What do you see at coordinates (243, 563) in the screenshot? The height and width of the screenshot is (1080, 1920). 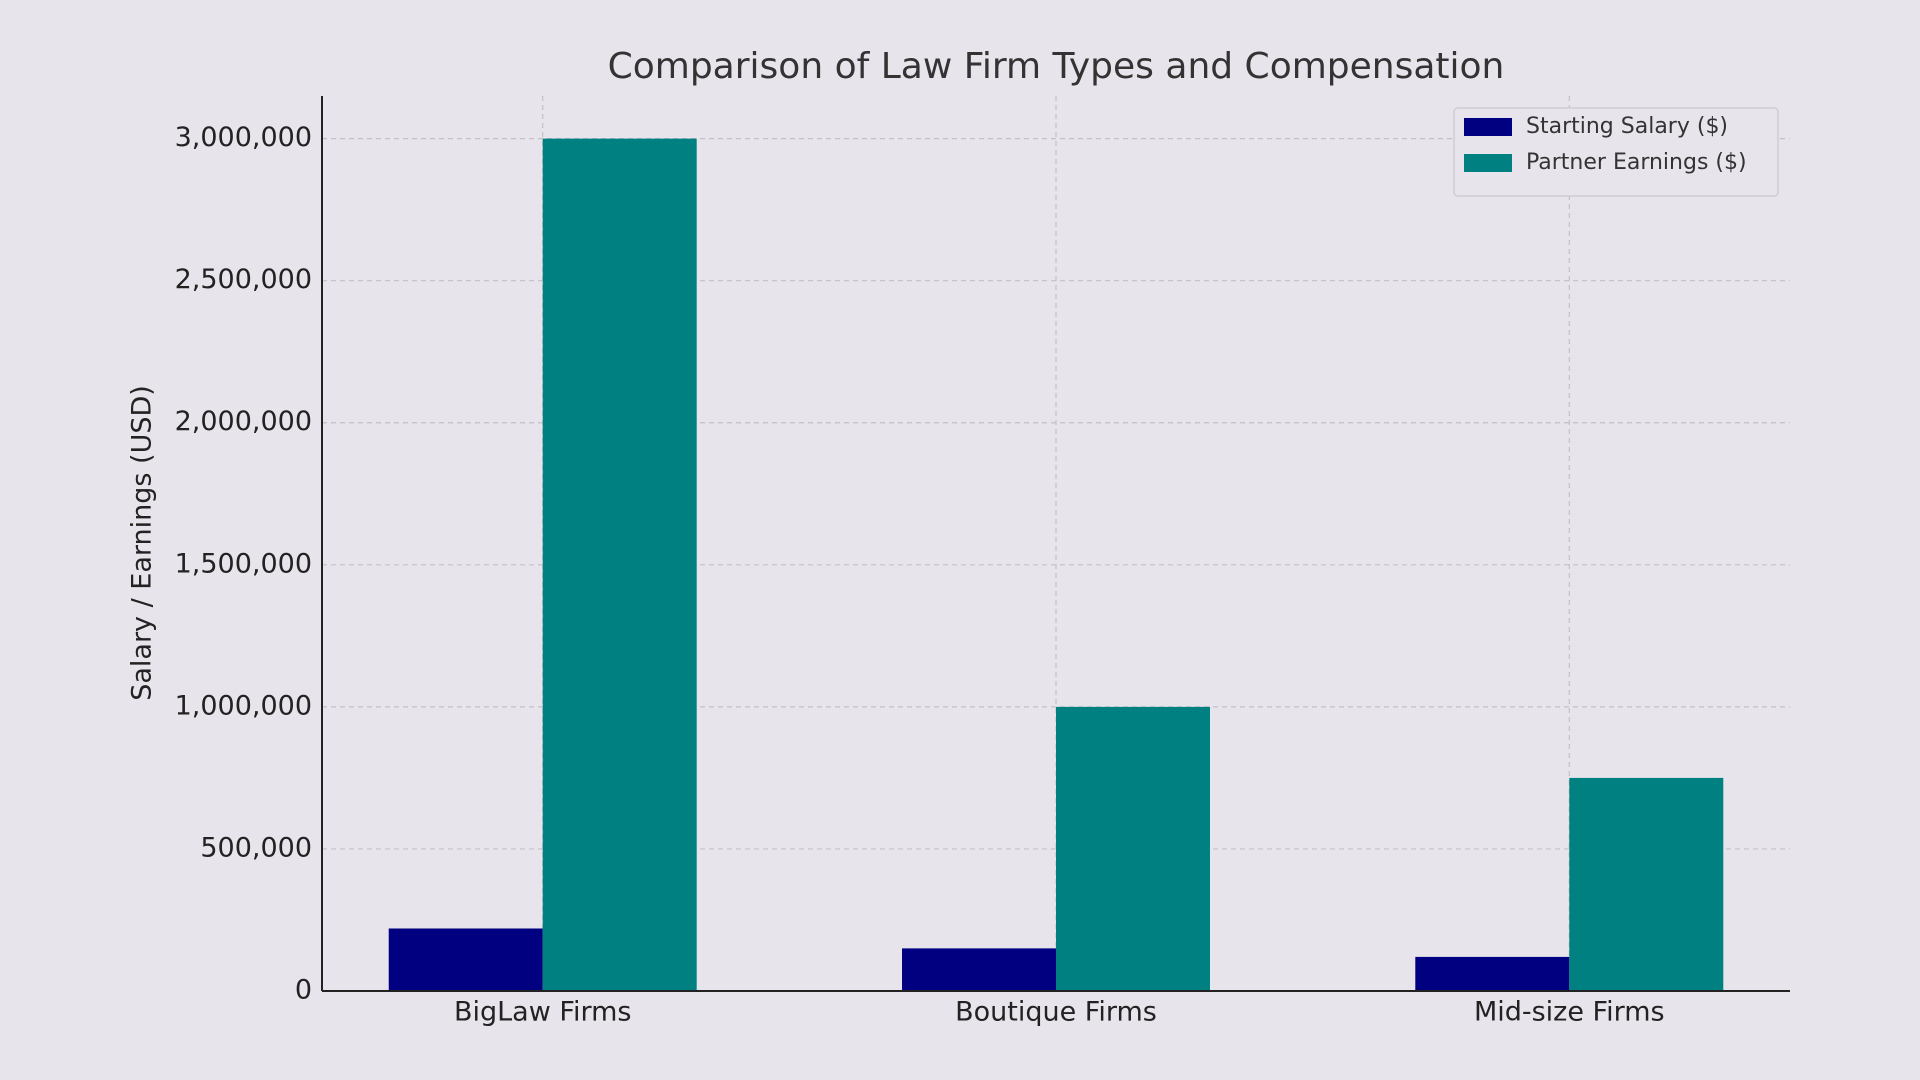 I see `y-tick-label: 1,500,000` at bounding box center [243, 563].